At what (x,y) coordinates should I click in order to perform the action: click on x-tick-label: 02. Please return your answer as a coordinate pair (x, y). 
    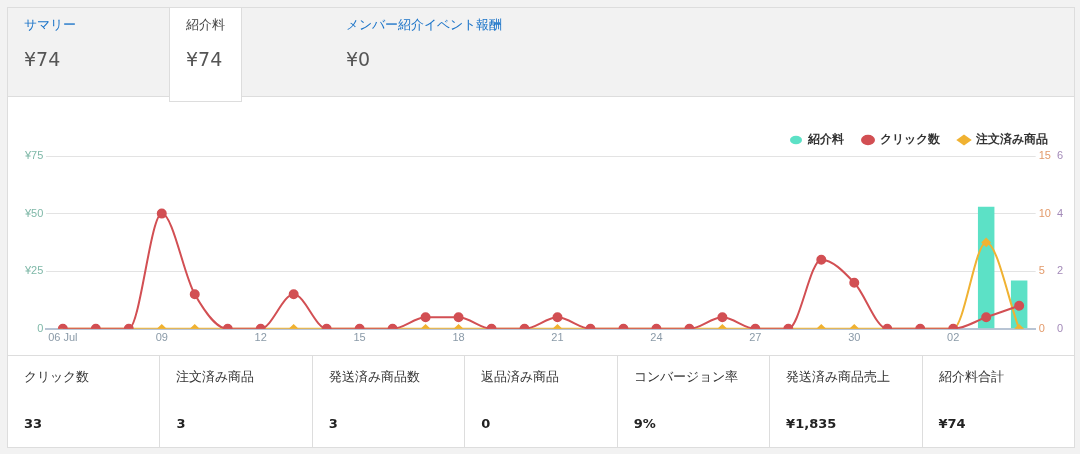
    Looking at the image, I should click on (953, 337).